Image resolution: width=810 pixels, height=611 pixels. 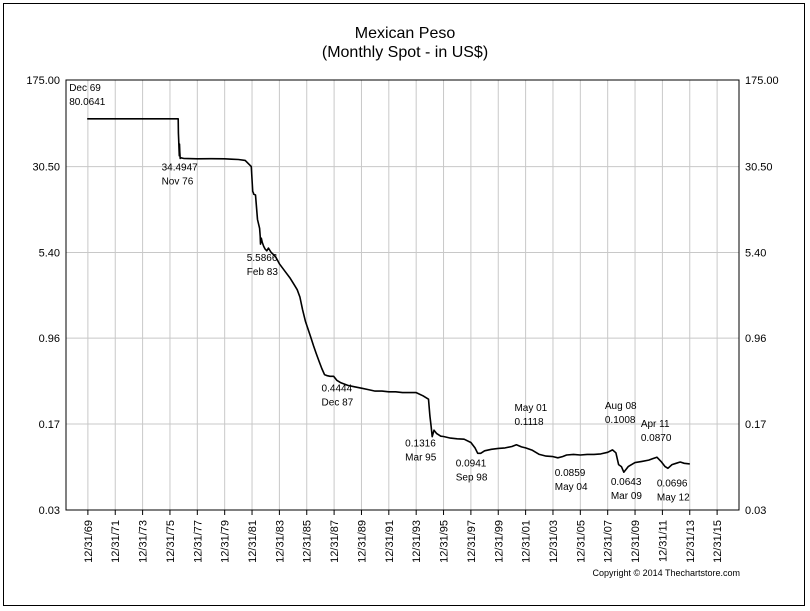 I want to click on x-tick-label: 12/31/99, so click(x=499, y=541).